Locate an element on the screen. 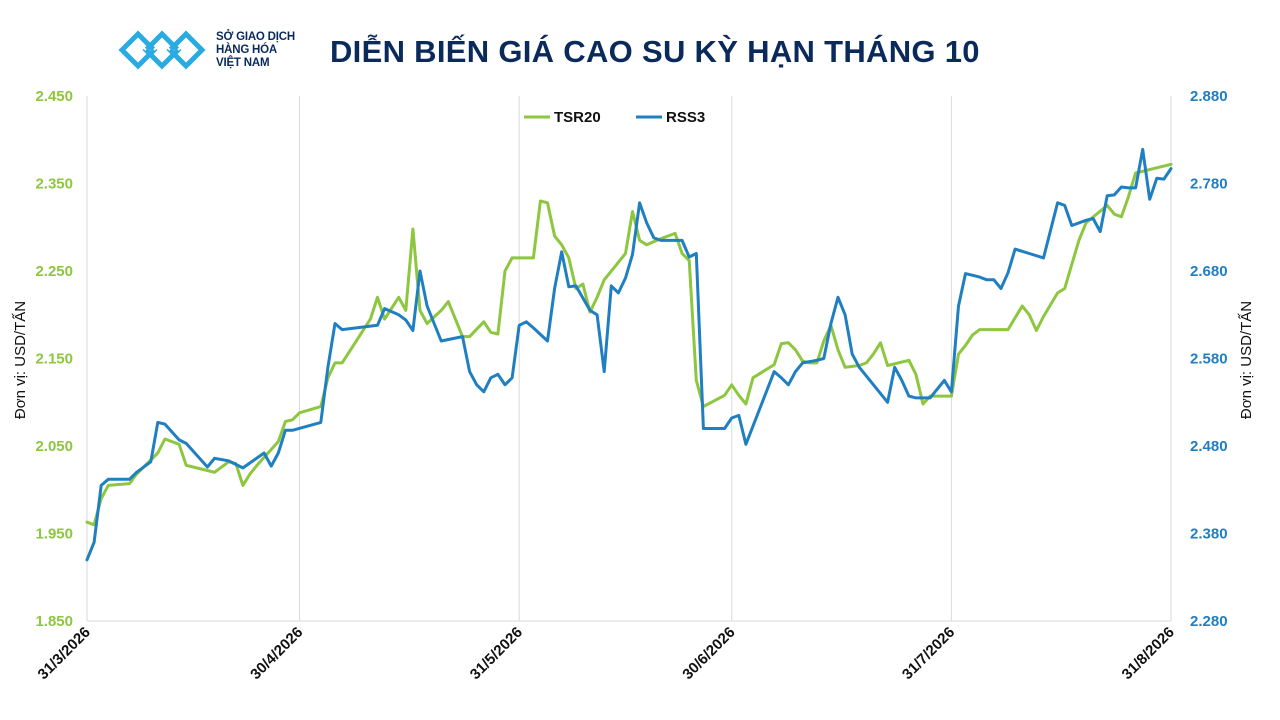 The height and width of the screenshot is (720, 1280). logo-text: SỞ GIAO DỊCH HÀNG HÓA VIỆT NAM is located at coordinates (255, 50).